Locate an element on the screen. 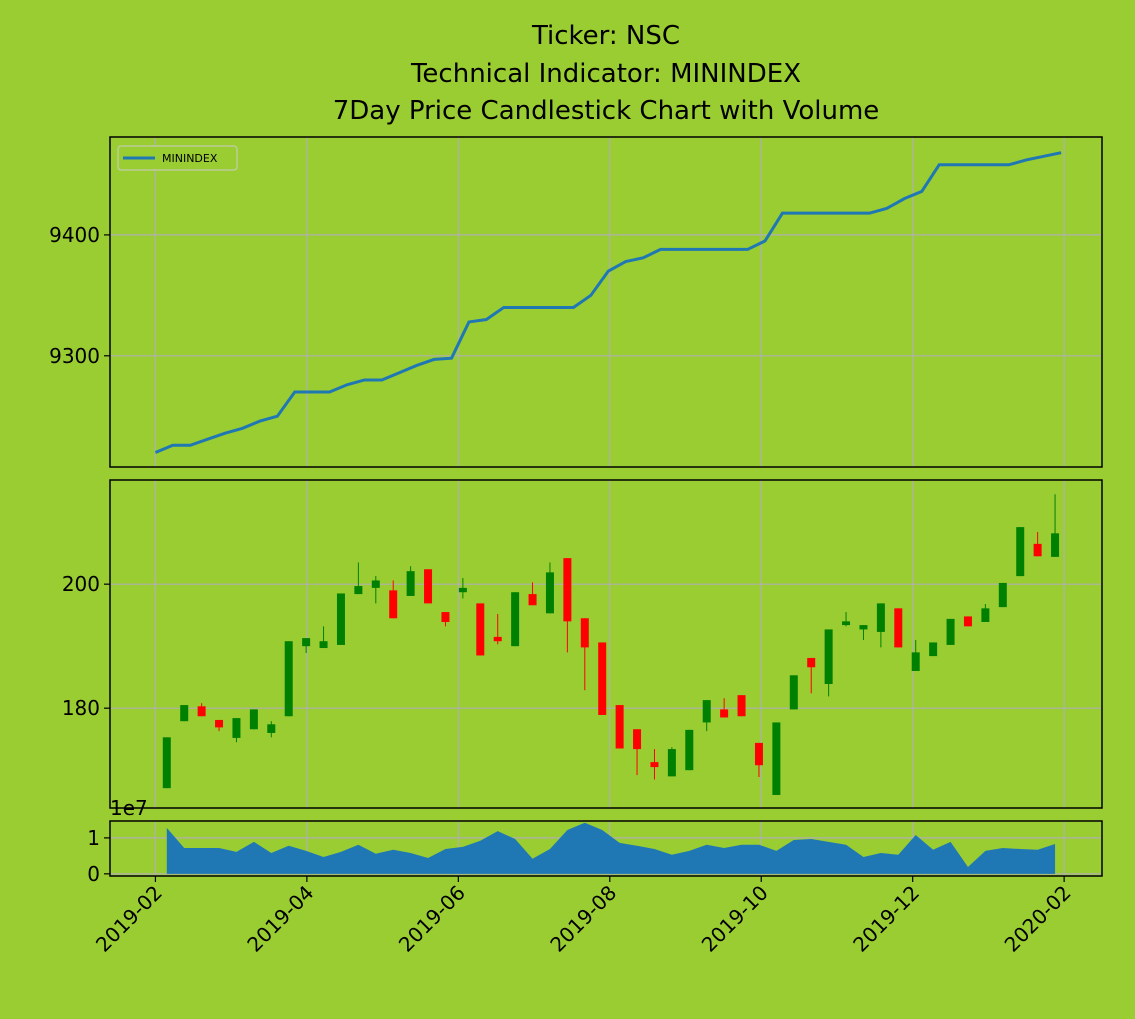 The height and width of the screenshot is (1019, 1135). area is located at coordinates (611, 848).